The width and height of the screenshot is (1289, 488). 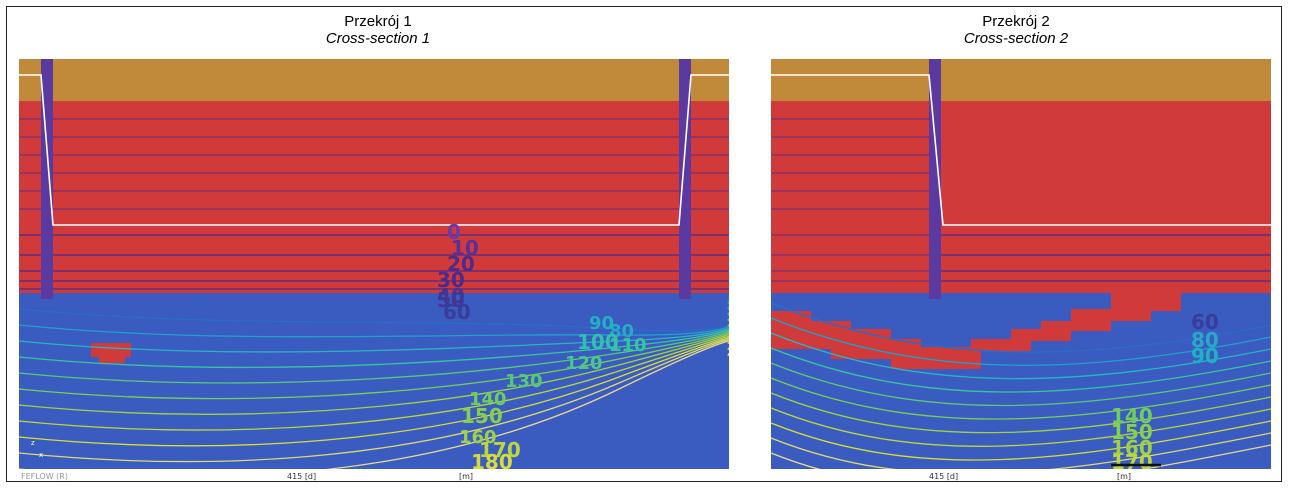 I want to click on panel-1-title-pl: Przekrój 1, so click(x=378, y=21).